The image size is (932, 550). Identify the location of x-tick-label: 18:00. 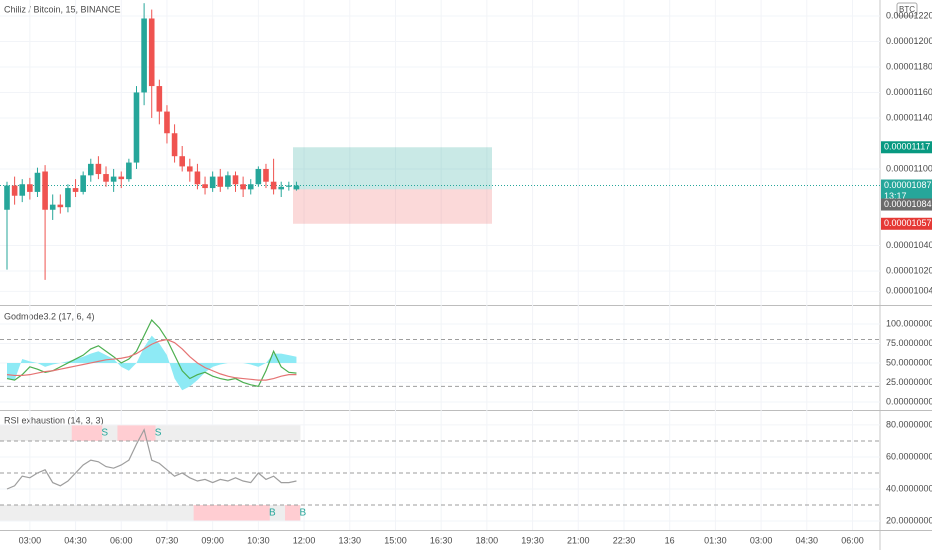
(487, 540).